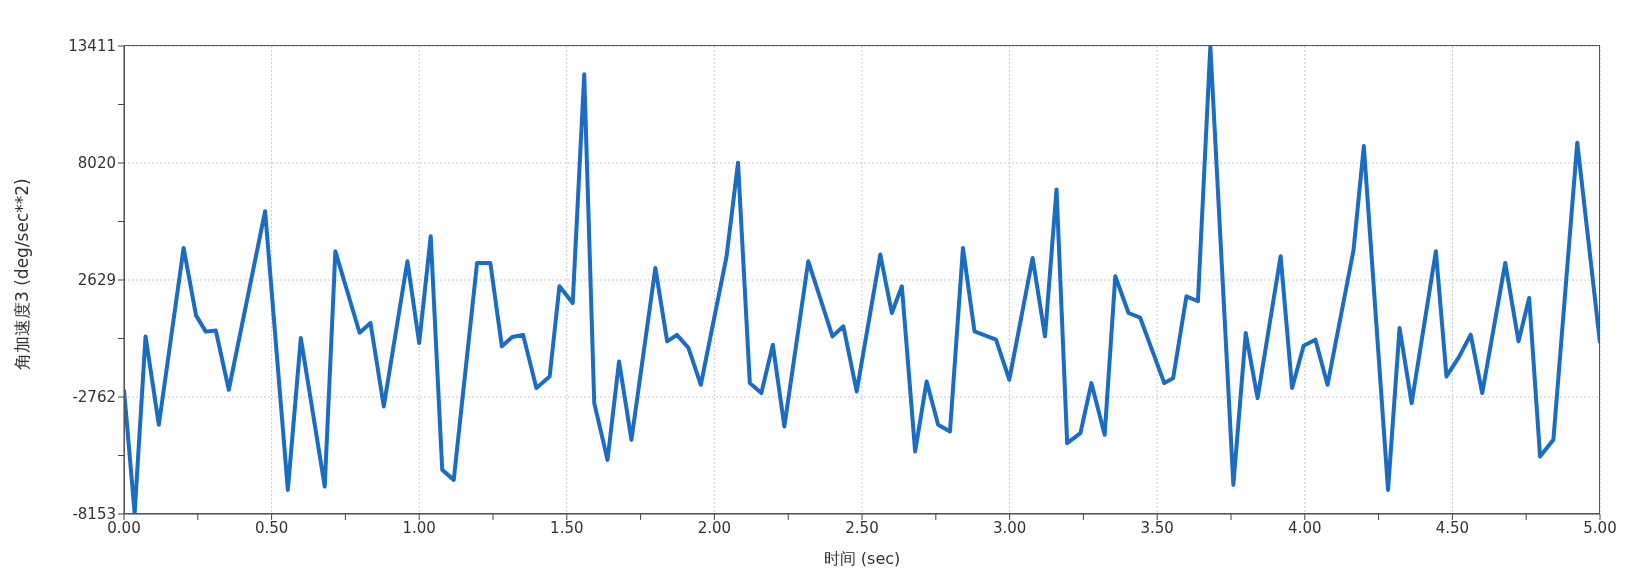 The height and width of the screenshot is (586, 1634). Describe the element at coordinates (92, 46) in the screenshot. I see `y-tick-label: 13411` at that location.